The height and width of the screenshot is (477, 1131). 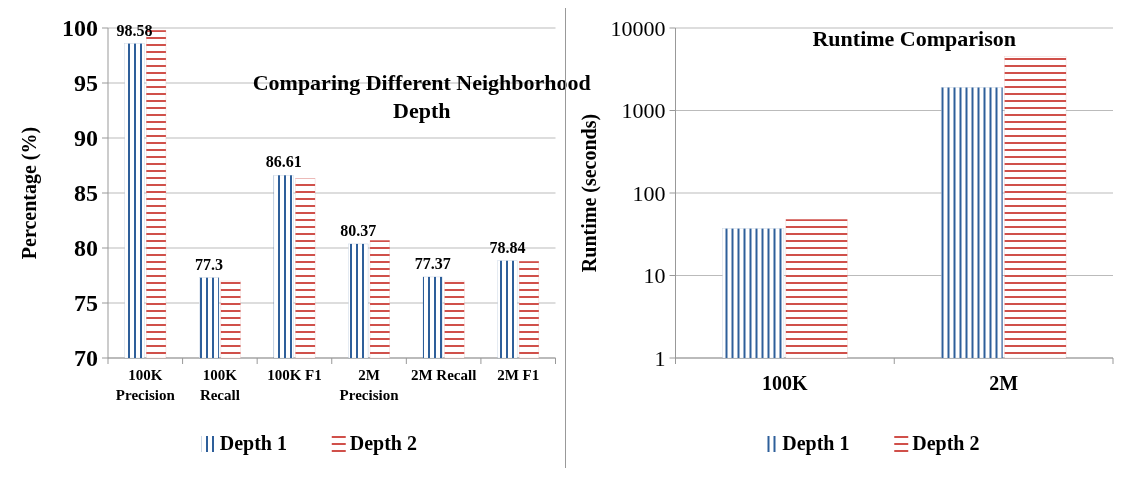 What do you see at coordinates (638, 28) in the screenshot?
I see `y-tick-label: 10000` at bounding box center [638, 28].